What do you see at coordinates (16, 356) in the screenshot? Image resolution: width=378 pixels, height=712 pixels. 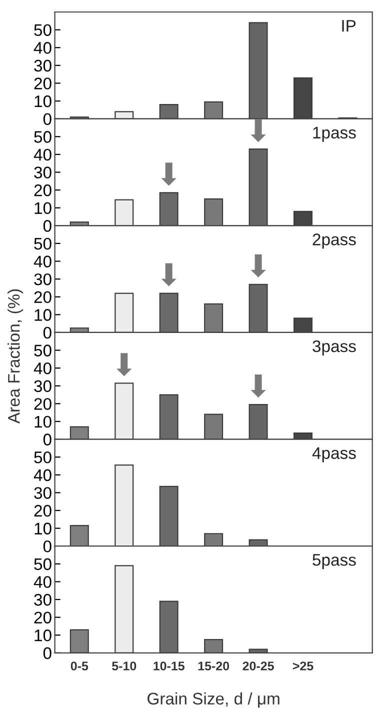 I see `y-axis-title: Area Fraction, (%)` at bounding box center [16, 356].